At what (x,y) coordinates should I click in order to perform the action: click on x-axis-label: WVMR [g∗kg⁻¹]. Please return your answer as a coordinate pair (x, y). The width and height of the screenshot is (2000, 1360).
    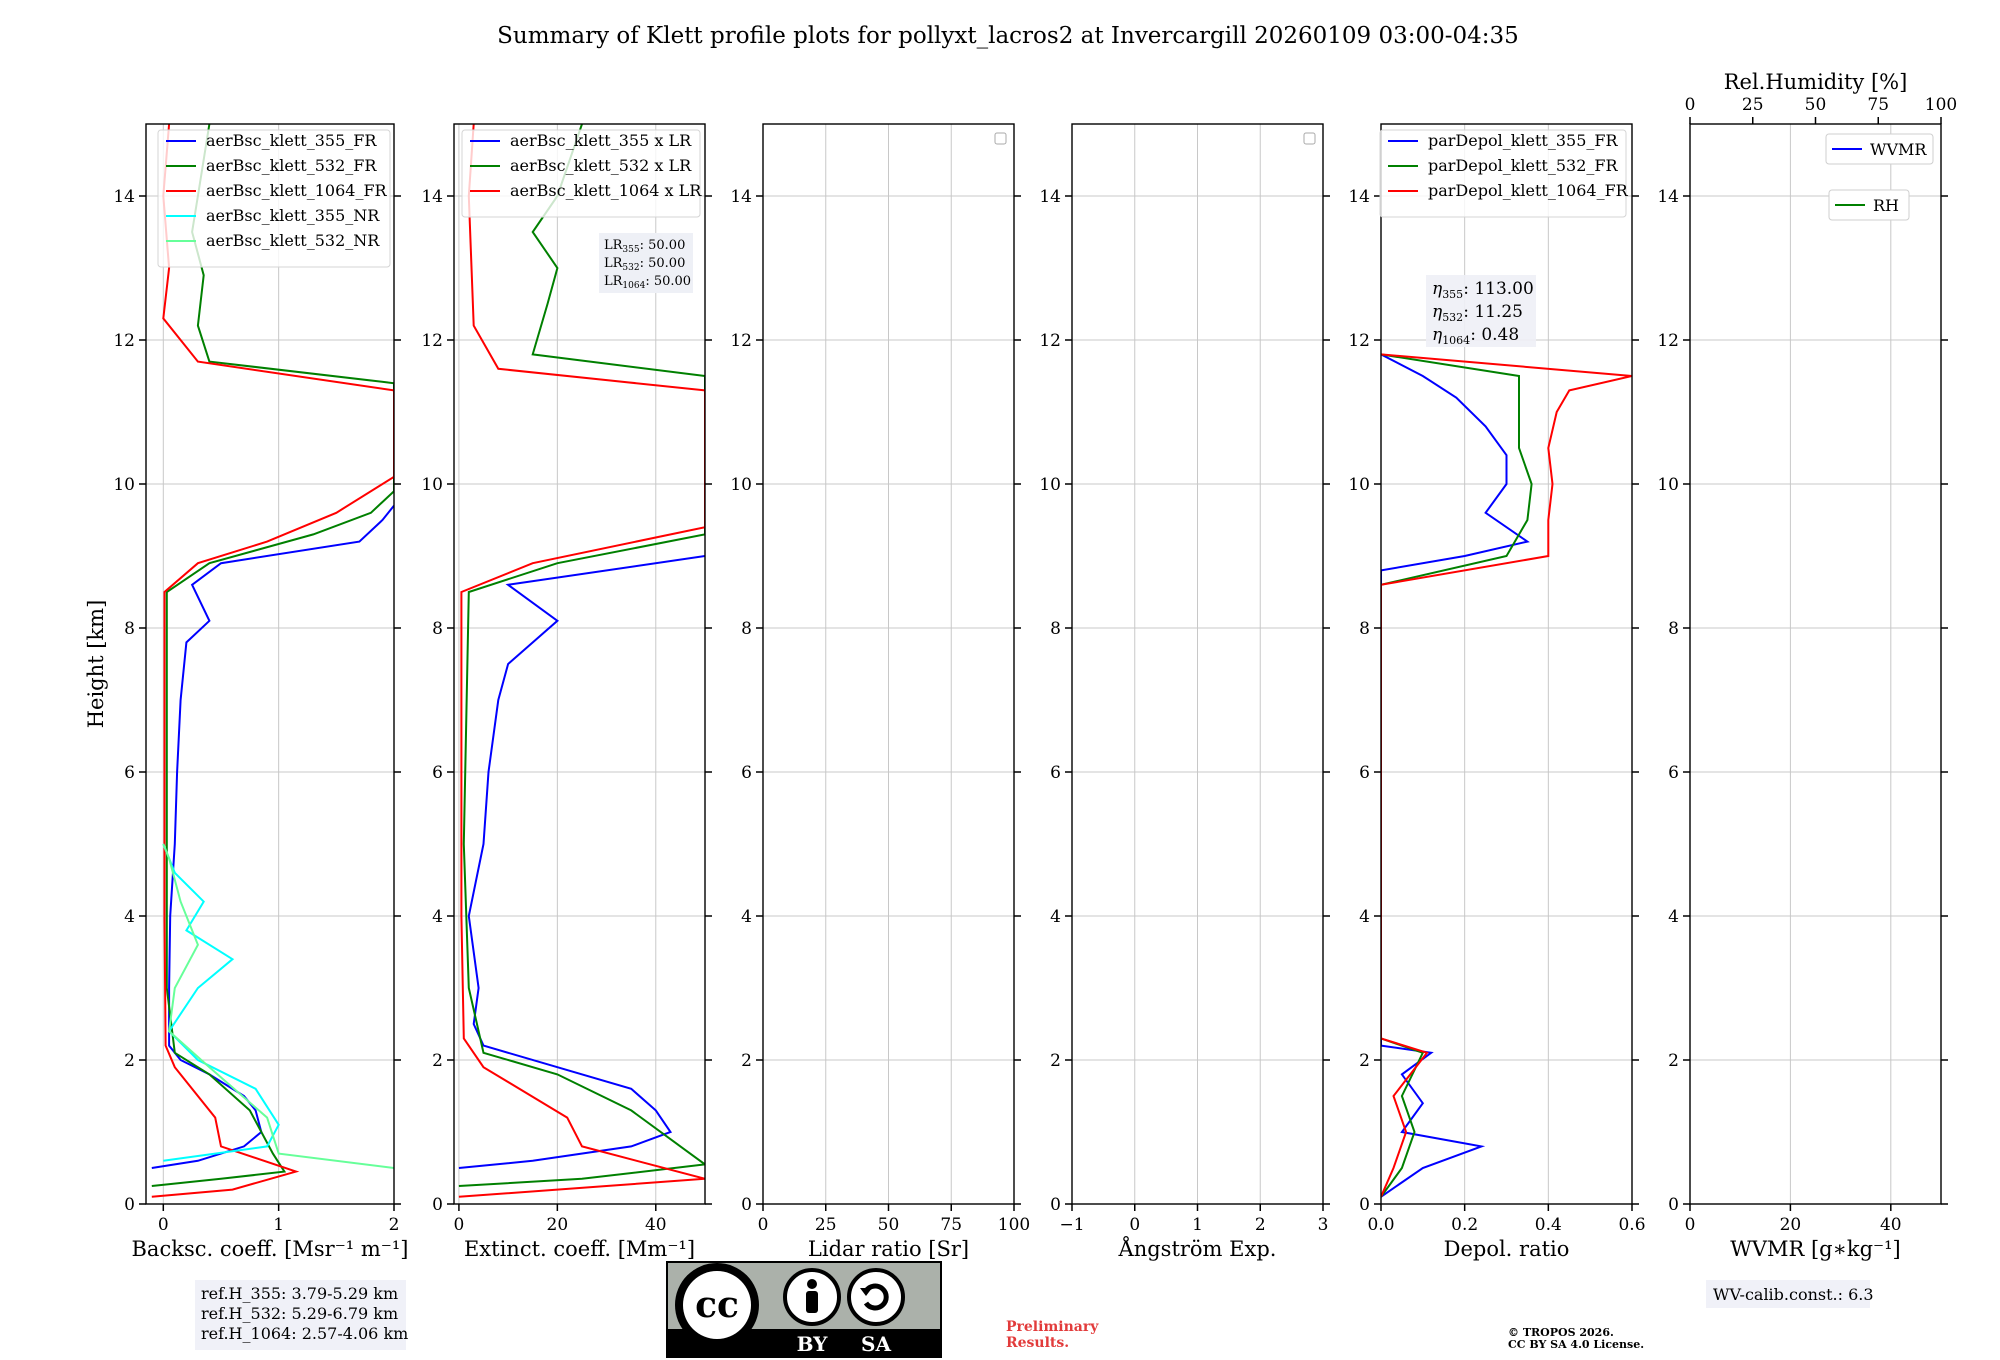
    Looking at the image, I should click on (1815, 1249).